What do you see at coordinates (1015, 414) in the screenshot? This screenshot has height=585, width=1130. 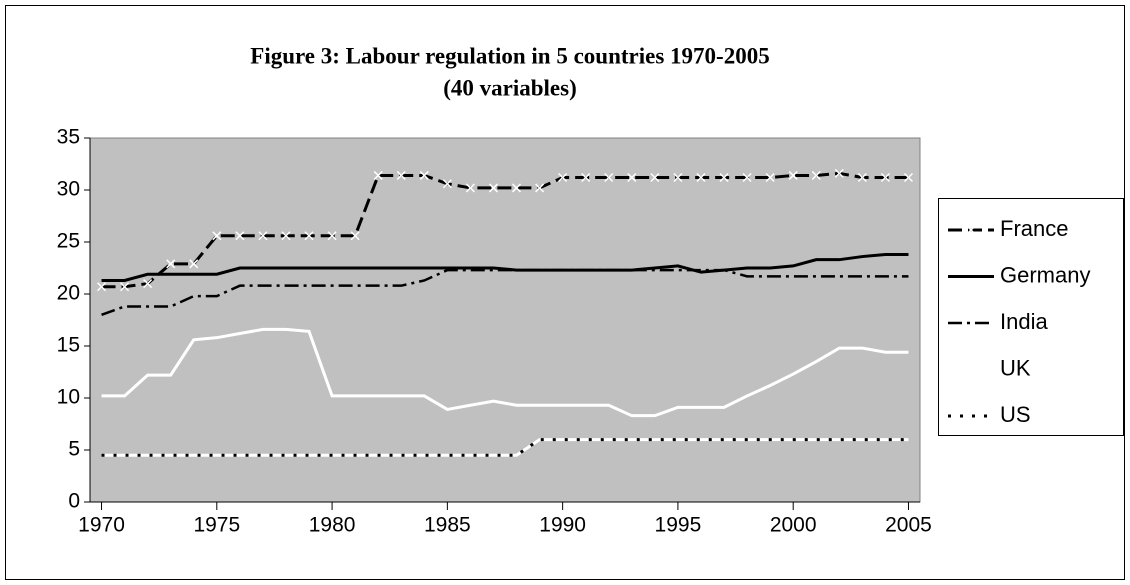 I see `legend-label: US` at bounding box center [1015, 414].